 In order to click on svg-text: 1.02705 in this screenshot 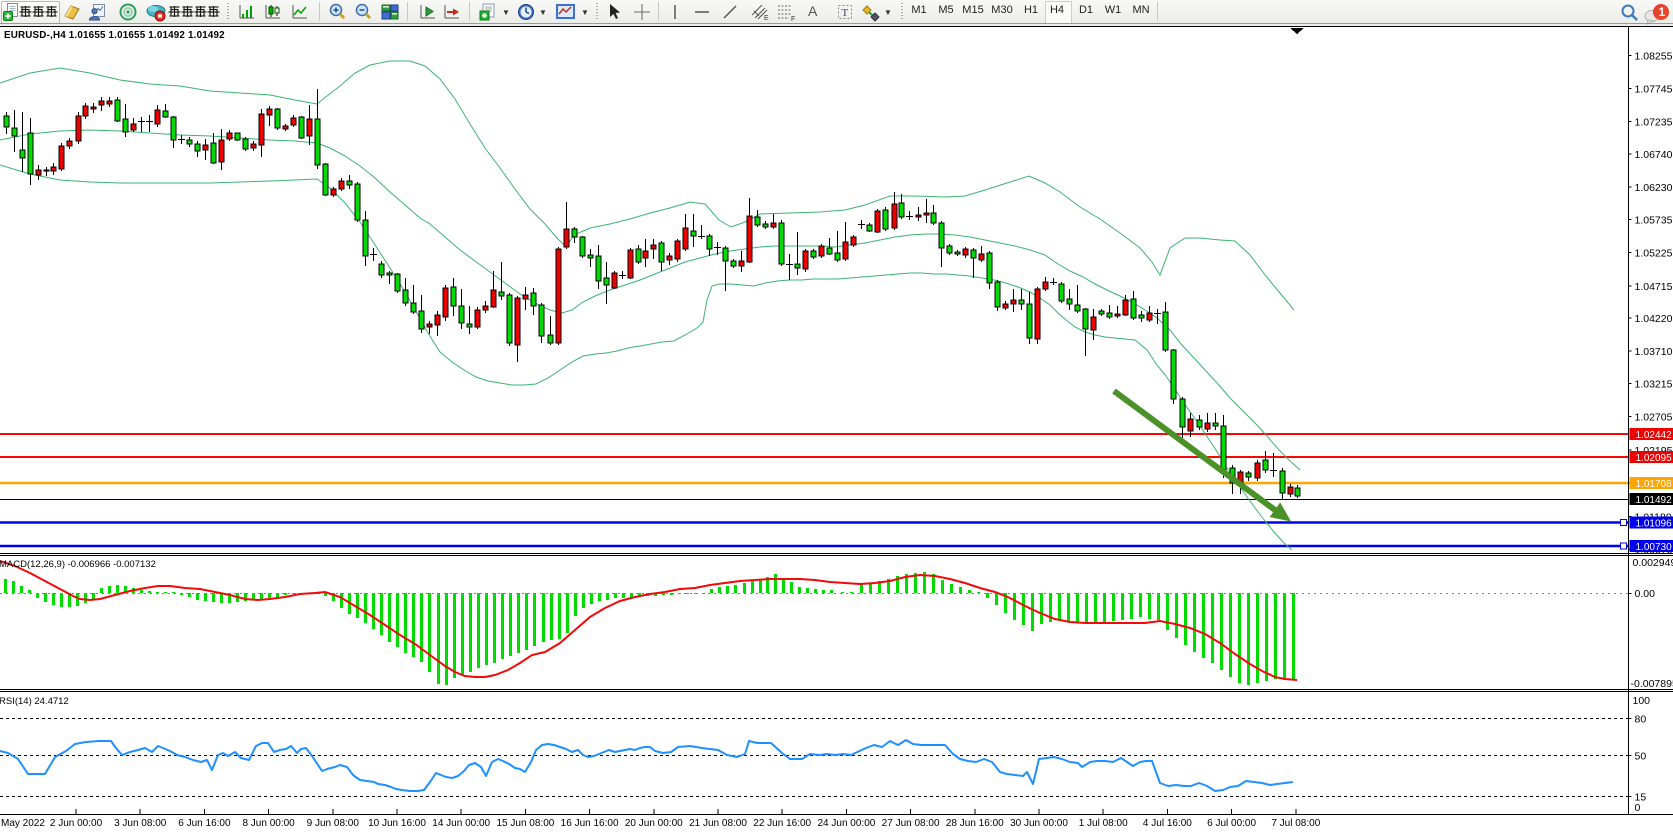, I will do `click(1654, 418)`.